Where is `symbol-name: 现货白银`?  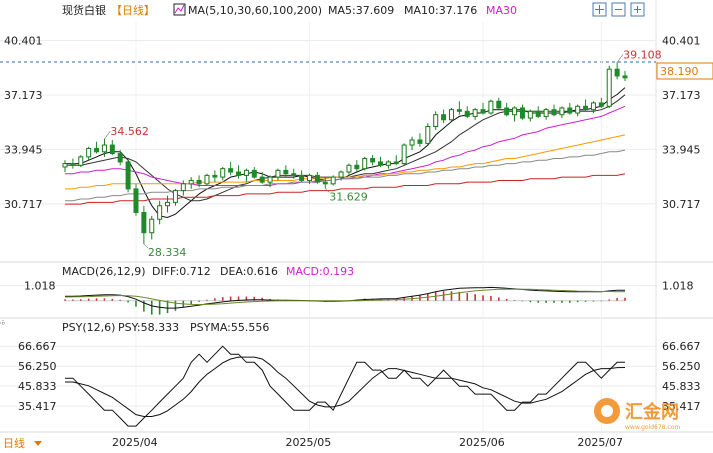
symbol-name: 现货白银 is located at coordinates (84, 10).